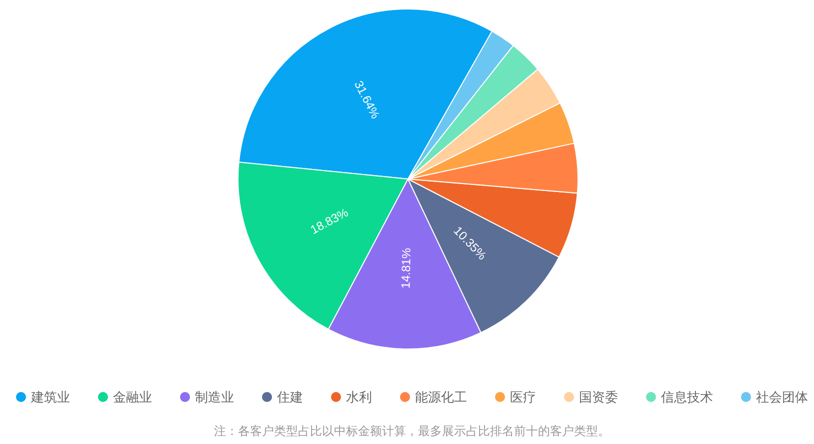 The image size is (814, 444). Describe the element at coordinates (289, 397) in the screenshot. I see `legend-label: 住建` at that location.